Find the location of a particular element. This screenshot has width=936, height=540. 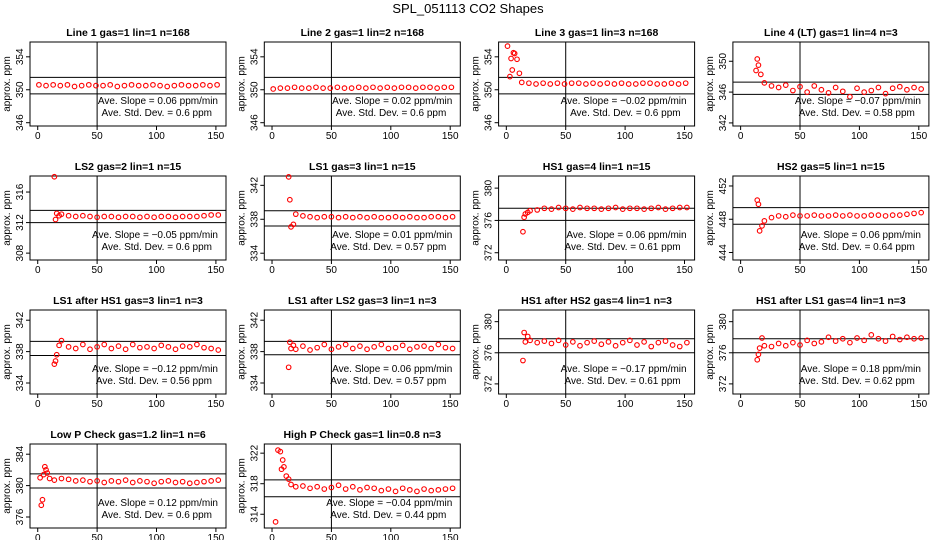

annotation: Ave. Std. Dev. = 0.57 ppm is located at coordinates (388, 381).